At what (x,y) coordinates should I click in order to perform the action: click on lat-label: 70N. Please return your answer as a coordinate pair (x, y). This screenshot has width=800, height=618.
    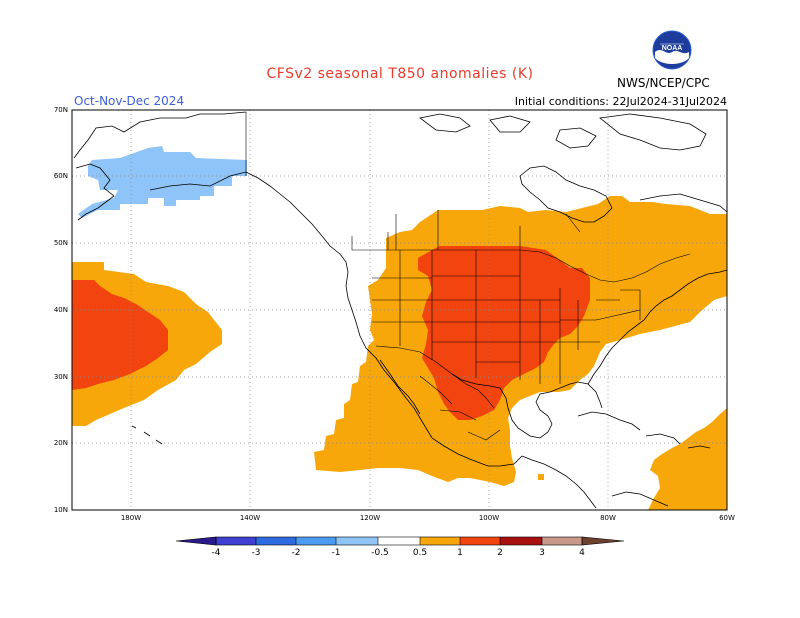
    Looking at the image, I should click on (60, 110).